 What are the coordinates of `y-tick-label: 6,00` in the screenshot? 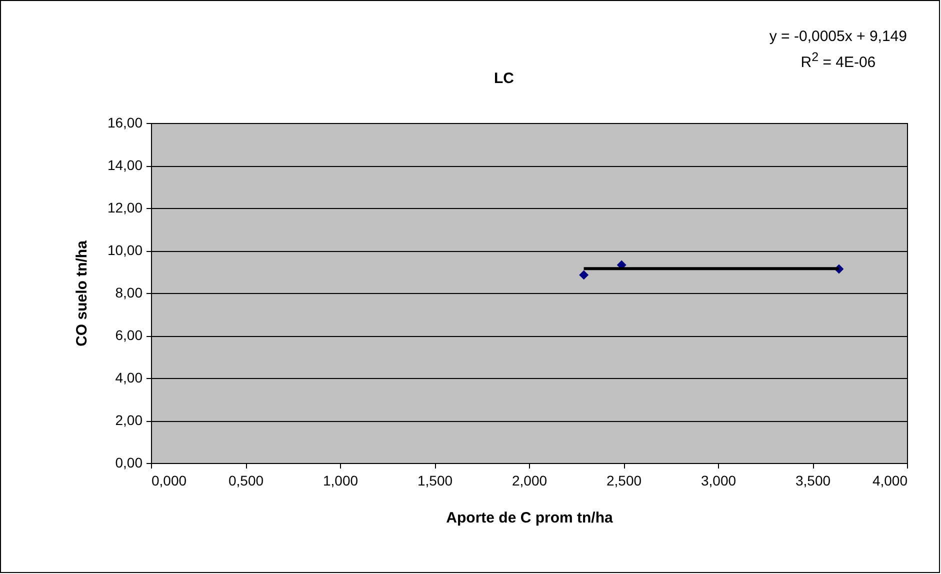 It's located at (129, 335).